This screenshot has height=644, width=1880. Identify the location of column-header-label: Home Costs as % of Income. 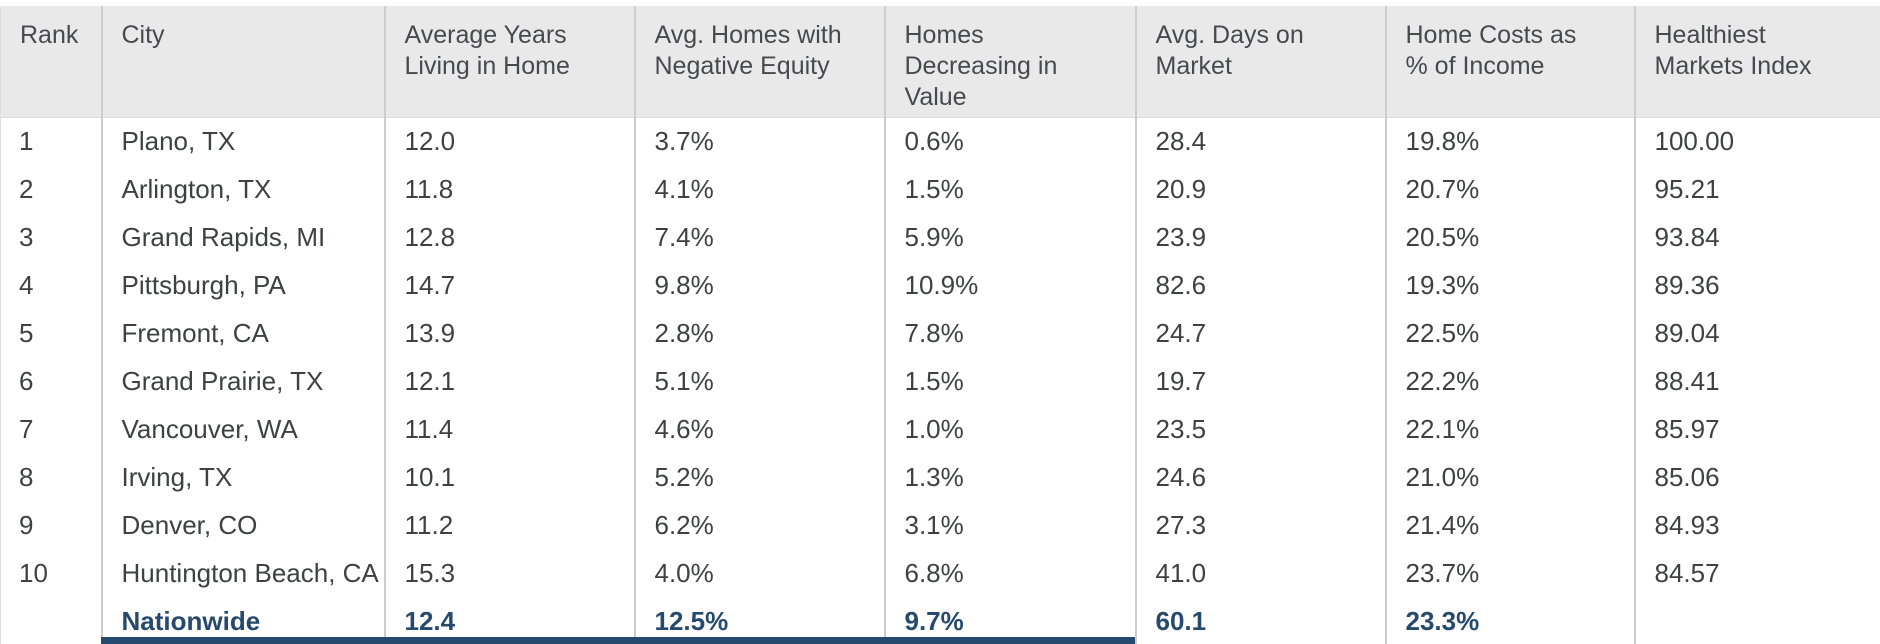
(1491, 50).